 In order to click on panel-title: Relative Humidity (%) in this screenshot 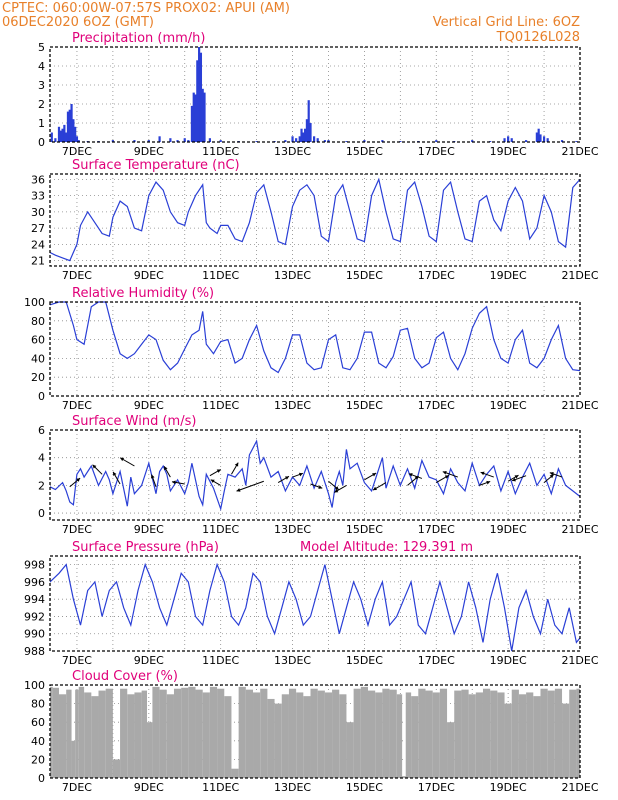, I will do `click(143, 293)`.